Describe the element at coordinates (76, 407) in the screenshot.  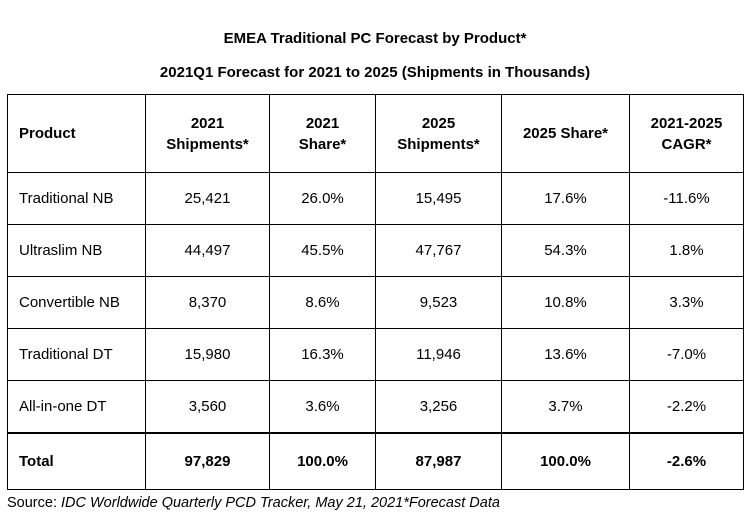
I see `product-cell: All-in-one DT` at that location.